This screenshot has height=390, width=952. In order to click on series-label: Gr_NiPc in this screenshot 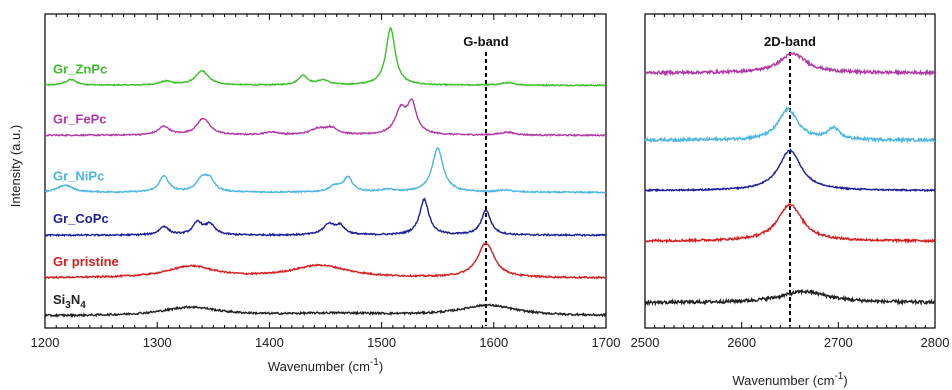, I will do `click(78, 175)`.